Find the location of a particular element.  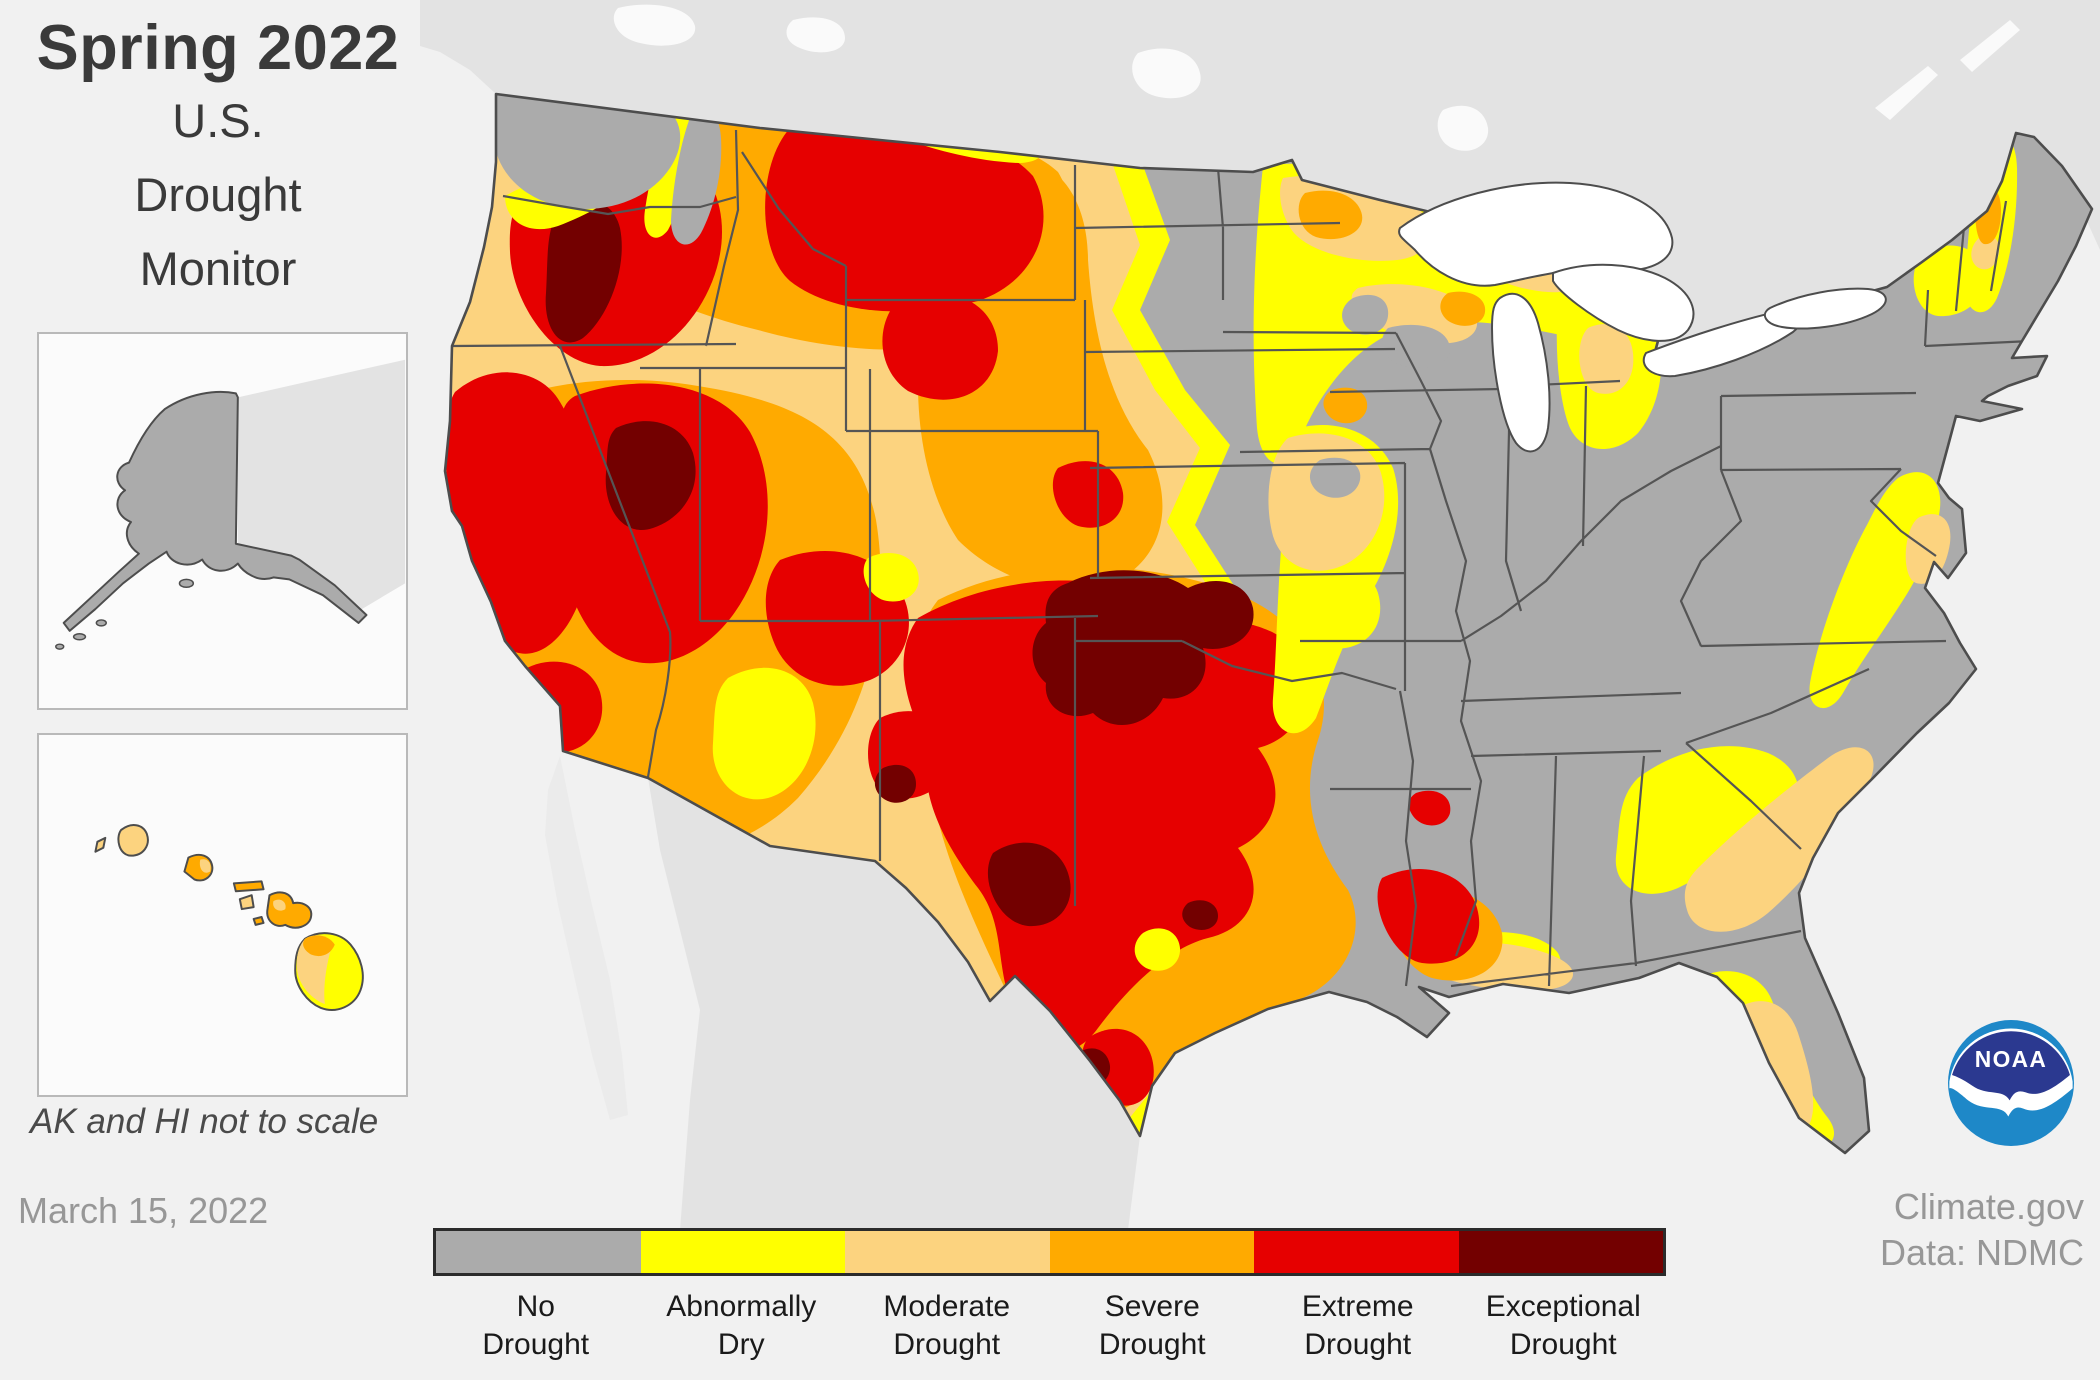

legend-label: Exceptional Drought is located at coordinates (1563, 1325).